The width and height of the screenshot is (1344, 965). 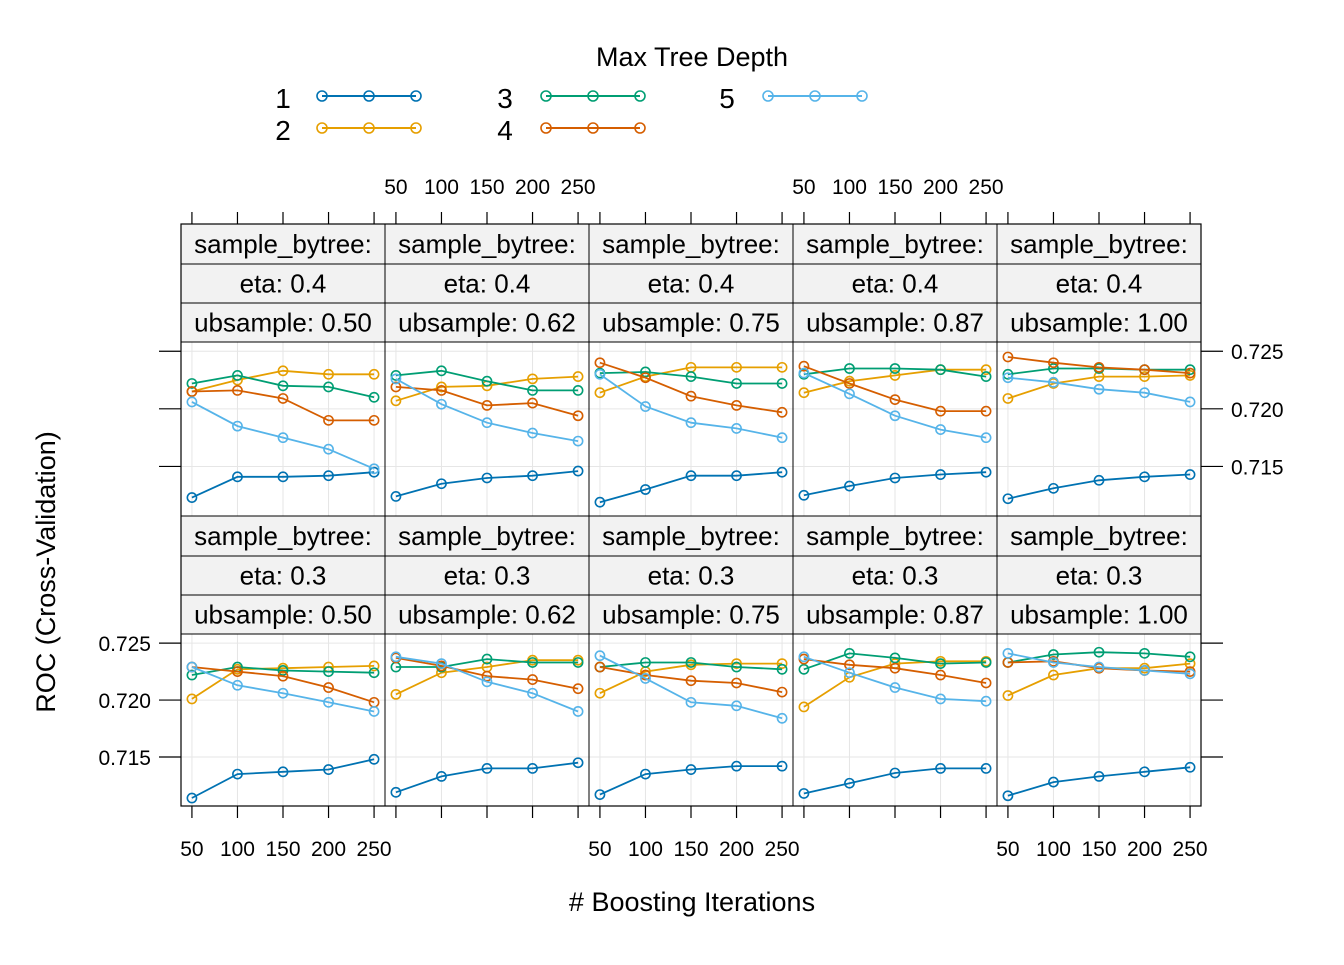 I want to click on legend-entry-depth-5: 5, so click(x=793, y=98).